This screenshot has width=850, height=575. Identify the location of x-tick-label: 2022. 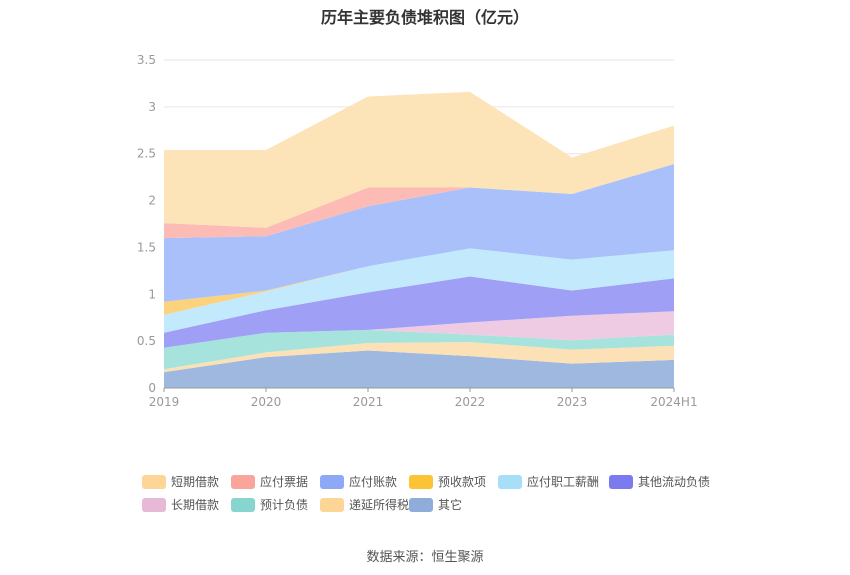
(470, 402).